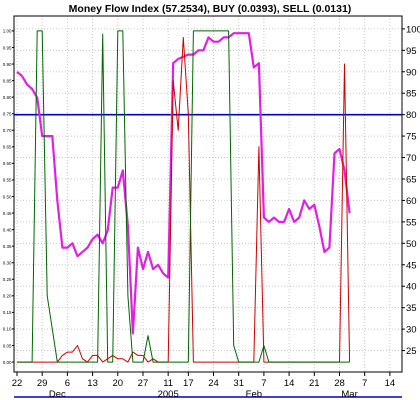 The height and width of the screenshot is (400, 420). Describe the element at coordinates (411, 51) in the screenshot. I see `right-tick-label: 95` at that location.